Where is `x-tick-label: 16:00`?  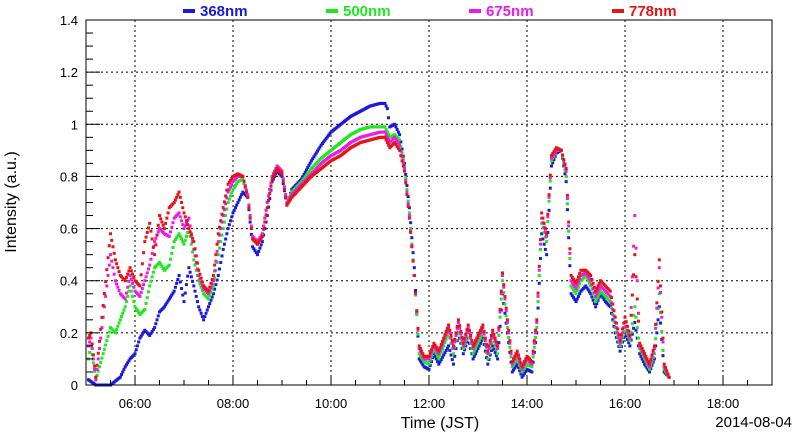 x-tick-label: 16:00 is located at coordinates (625, 403).